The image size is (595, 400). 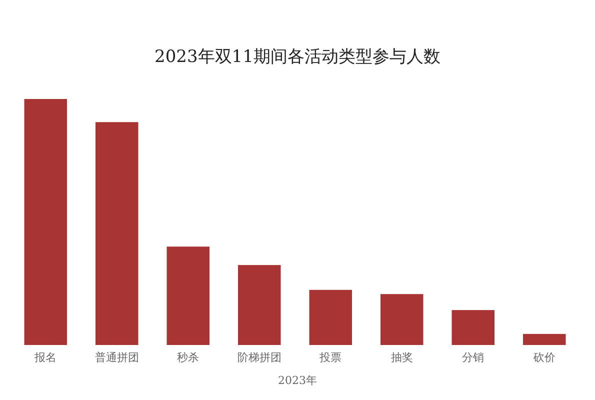 What do you see at coordinates (473, 357) in the screenshot?
I see `x-tick-label: 分销` at bounding box center [473, 357].